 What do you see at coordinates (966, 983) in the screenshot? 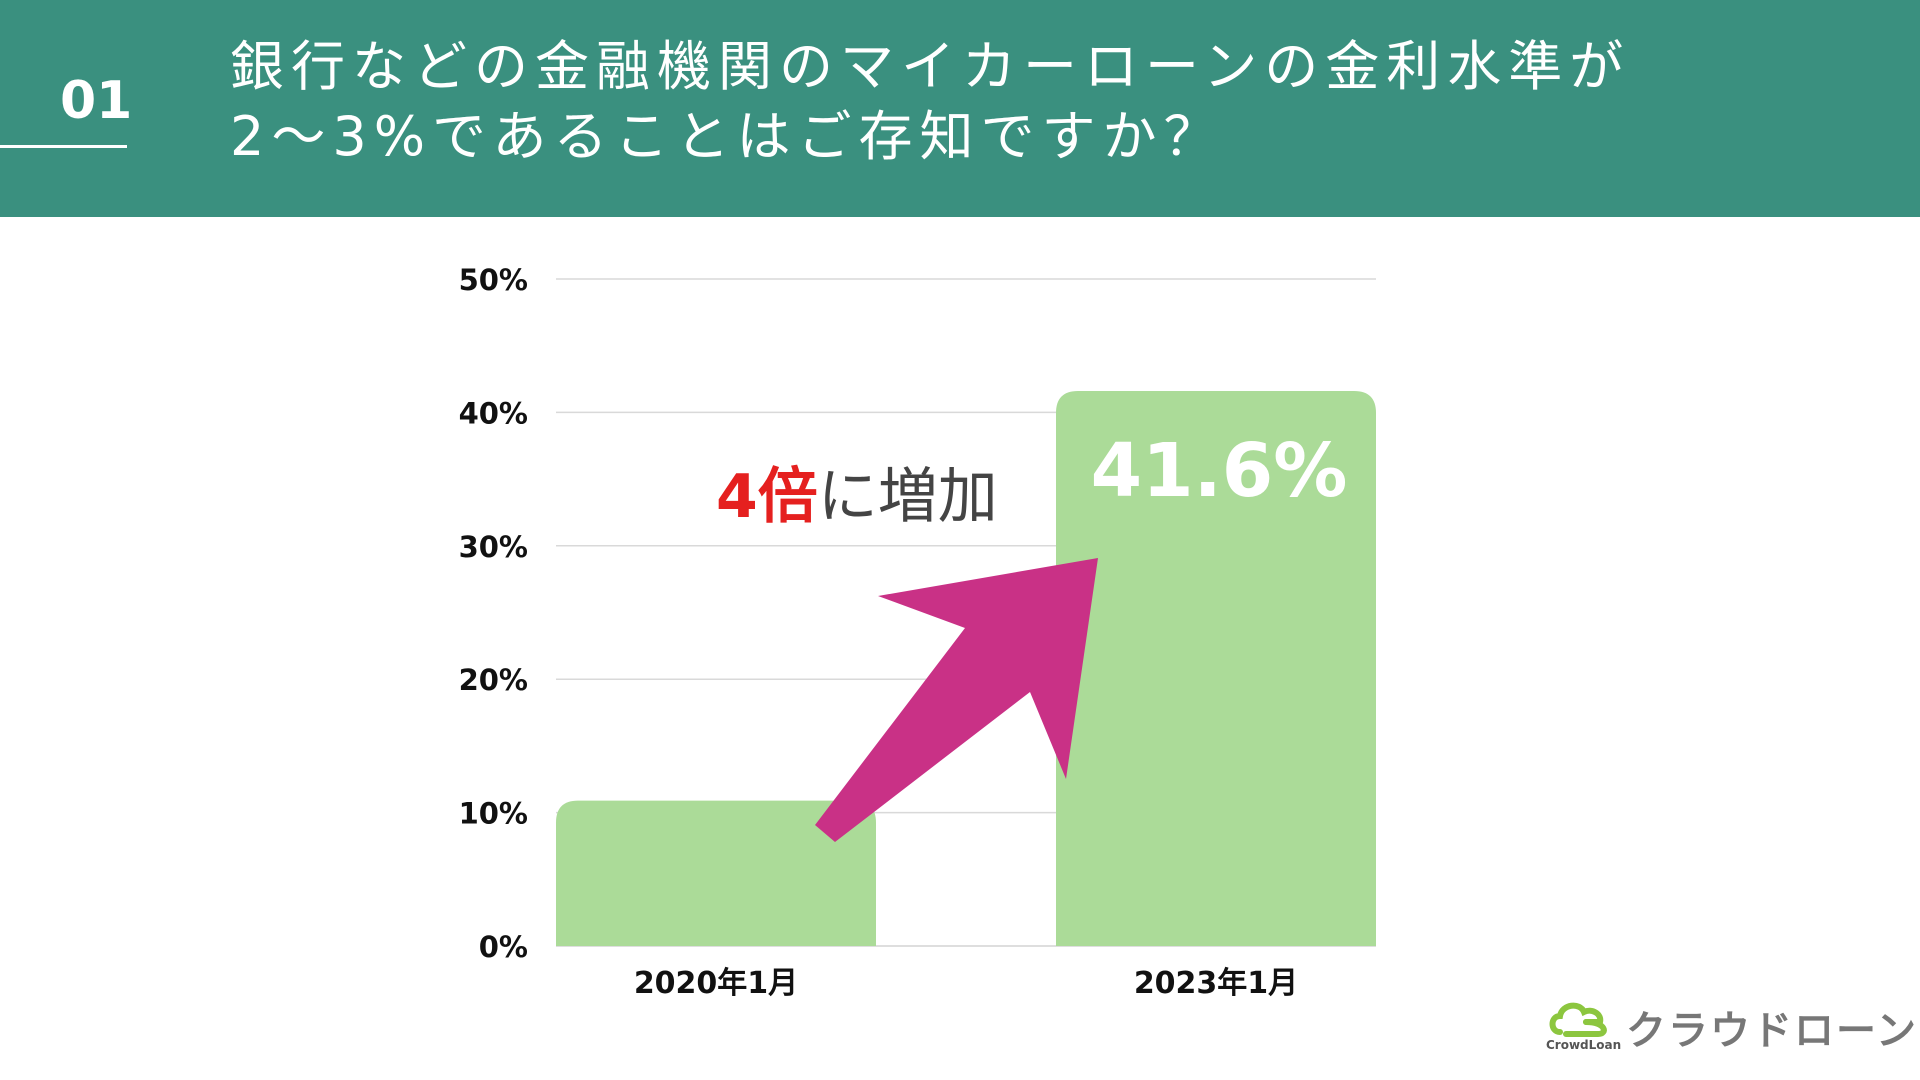
I see `x-axis-labels: 2020年1月 2023年1月` at bounding box center [966, 983].